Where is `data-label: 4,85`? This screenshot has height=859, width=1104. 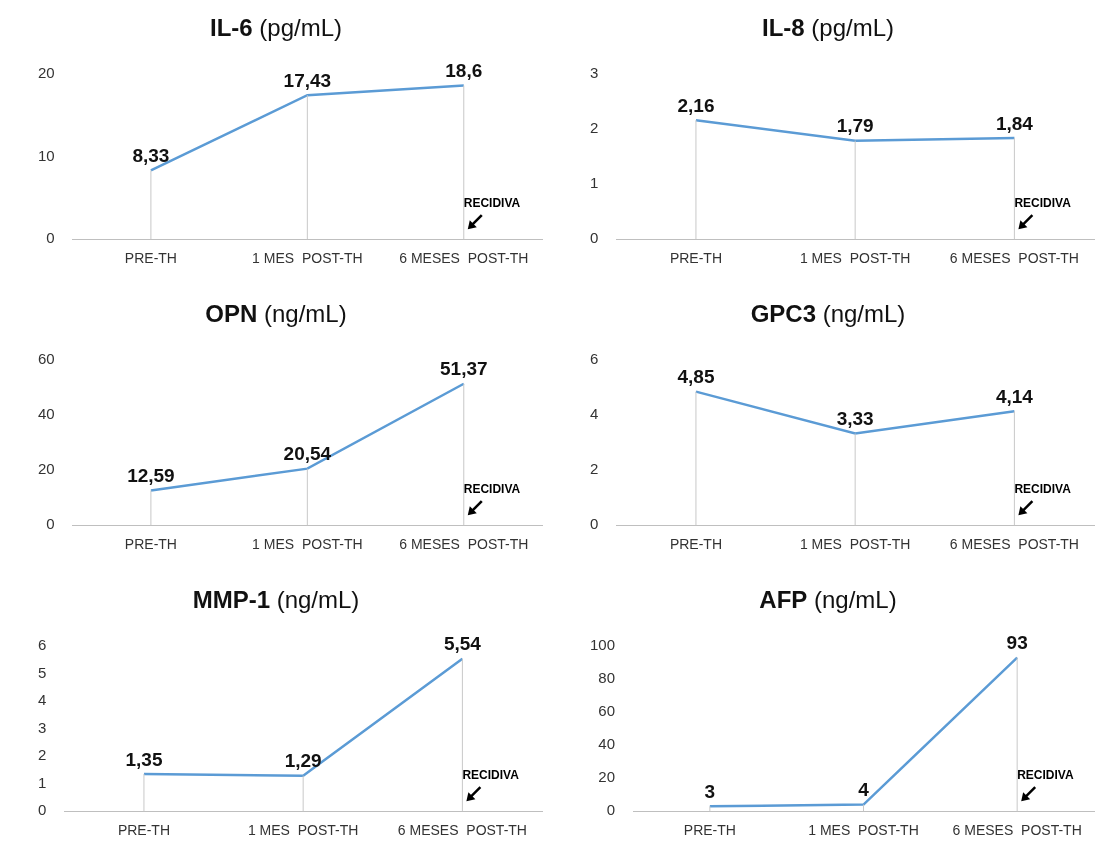 data-label: 4,85 is located at coordinates (696, 377).